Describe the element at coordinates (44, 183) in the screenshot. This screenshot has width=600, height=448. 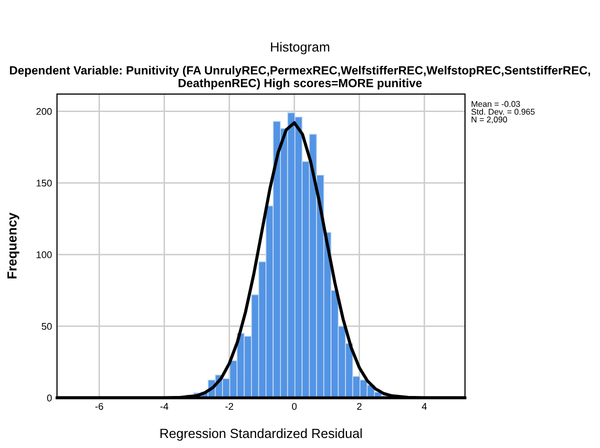
I see `y-tick-label: 150` at that location.